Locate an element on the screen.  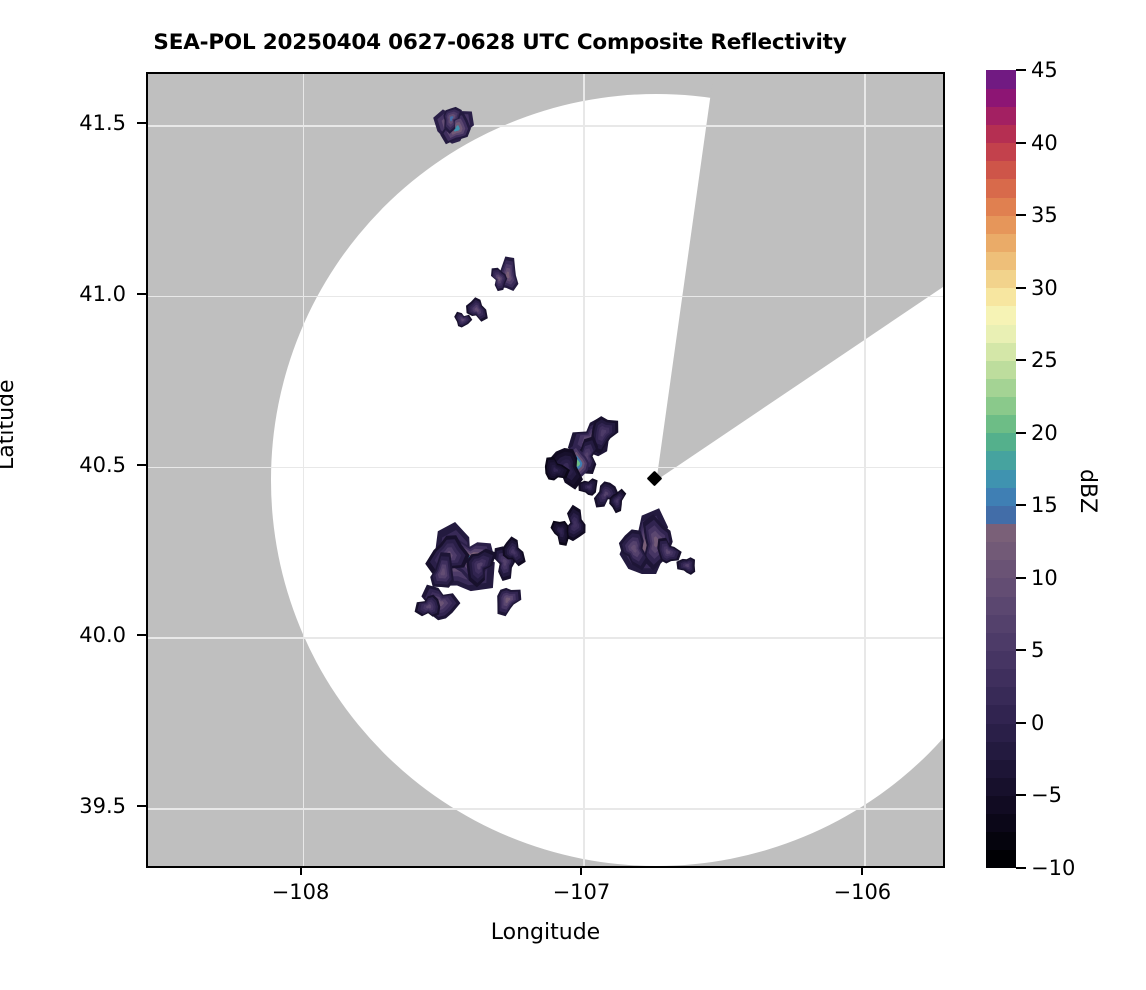
x-axis-label: Longitude is located at coordinates (545, 932).